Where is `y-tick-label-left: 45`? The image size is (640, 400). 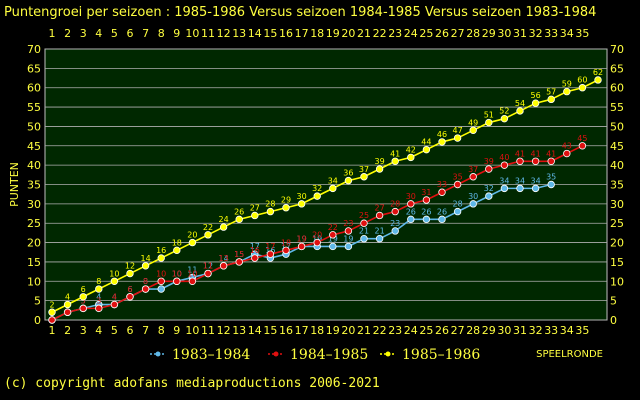 y-tick-label-left: 45 is located at coordinates (34, 146).